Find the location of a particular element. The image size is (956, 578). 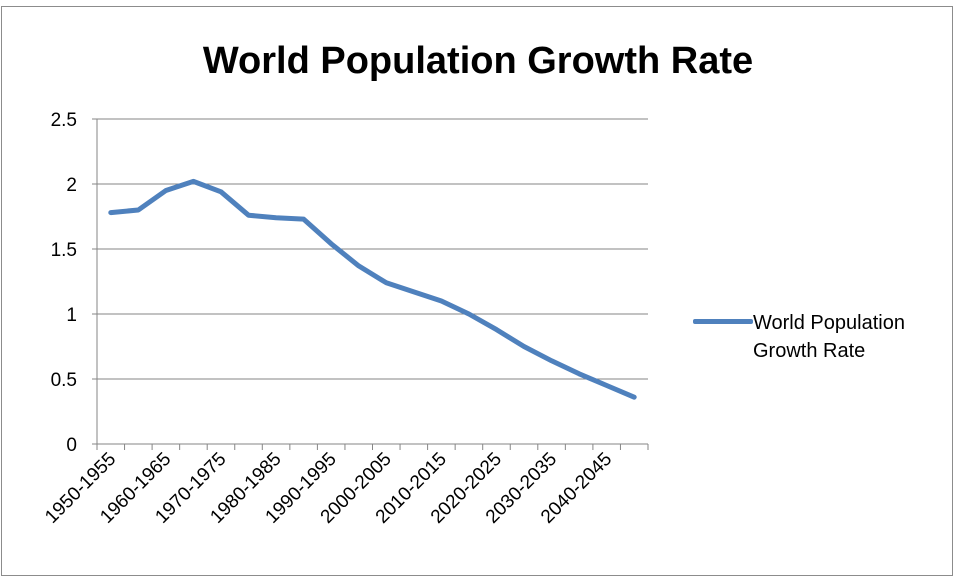

y-tick-label: 2.5 is located at coordinates (64, 120).